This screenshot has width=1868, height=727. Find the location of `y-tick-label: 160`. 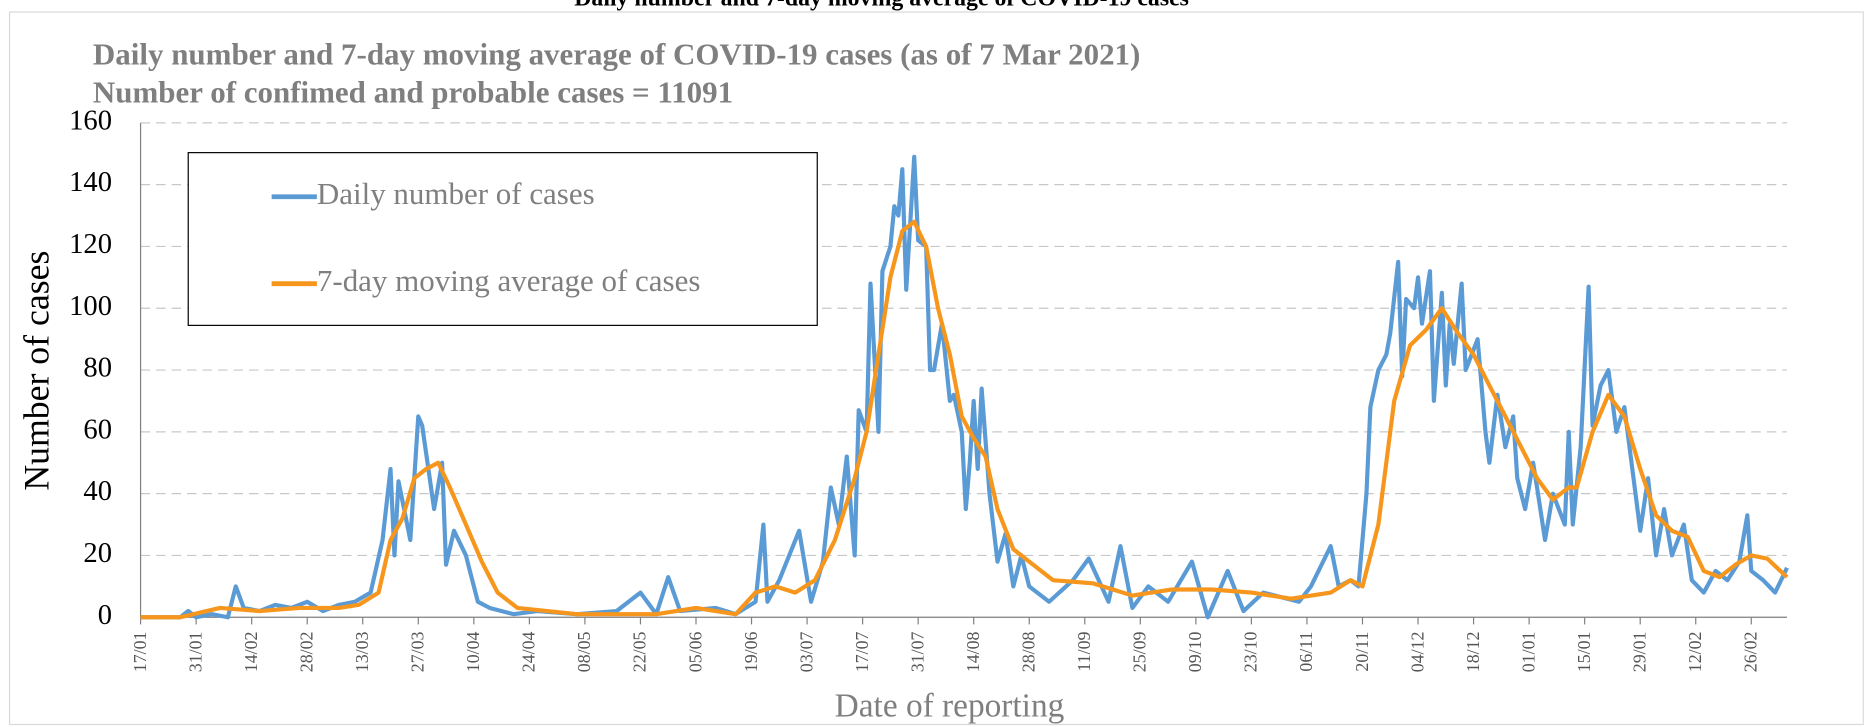

y-tick-label: 160 is located at coordinates (90, 120).